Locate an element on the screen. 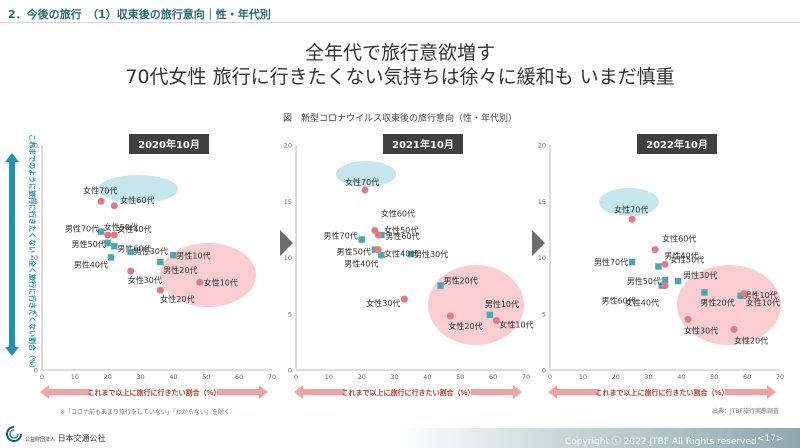  x-tick-label: 10 is located at coordinates (75, 377).